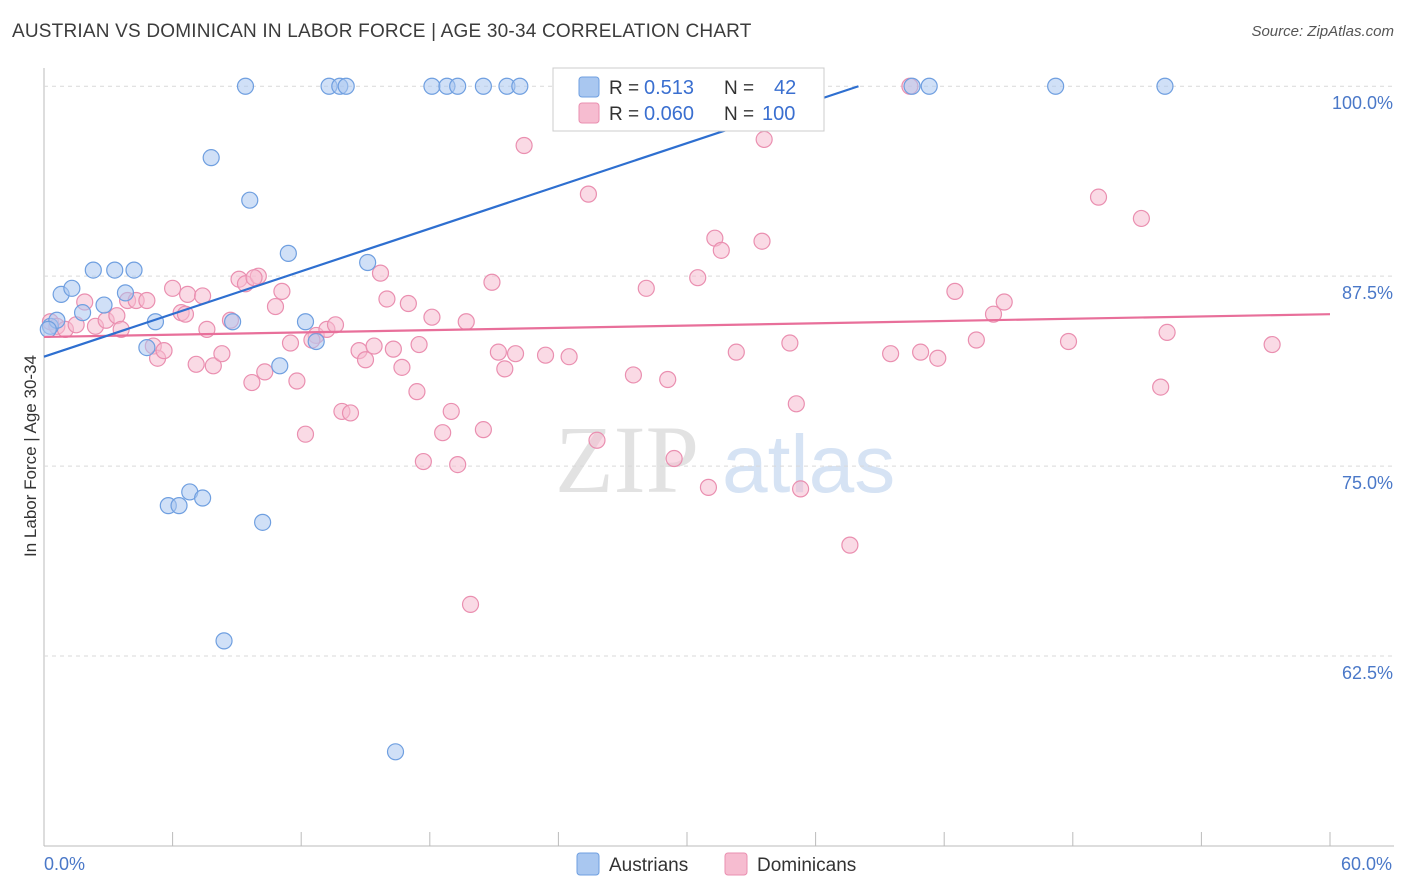  I want to click on watermark-atlas: atlas, so click(808, 464).